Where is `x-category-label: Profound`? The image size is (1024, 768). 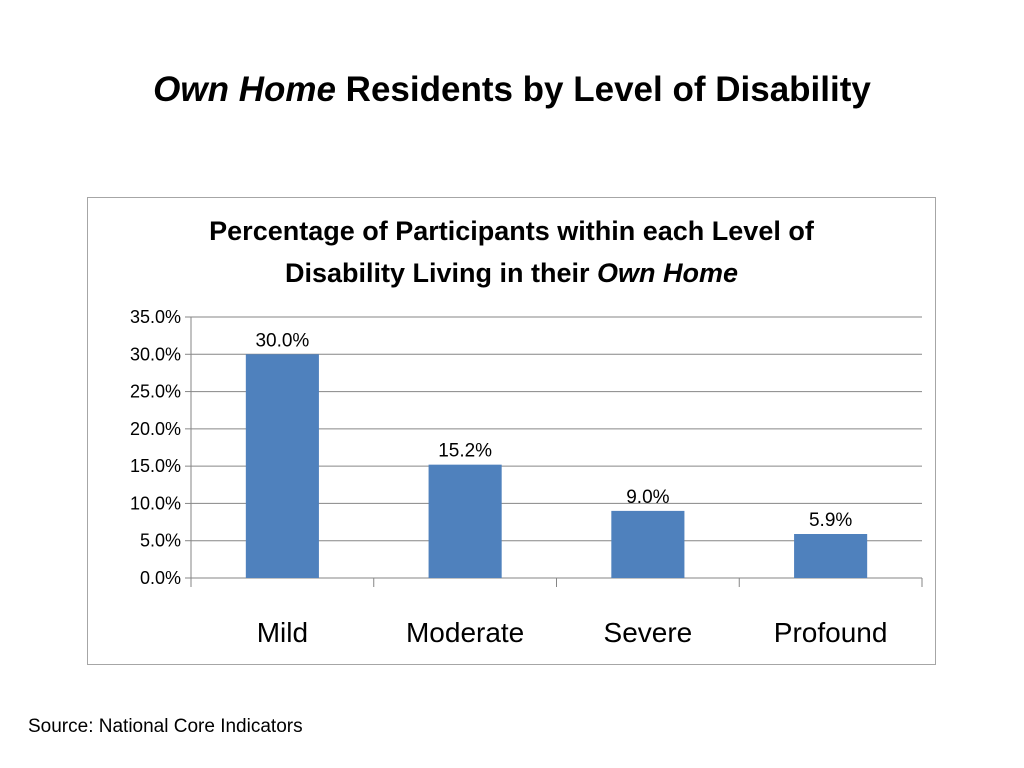 x-category-label: Profound is located at coordinates (831, 632).